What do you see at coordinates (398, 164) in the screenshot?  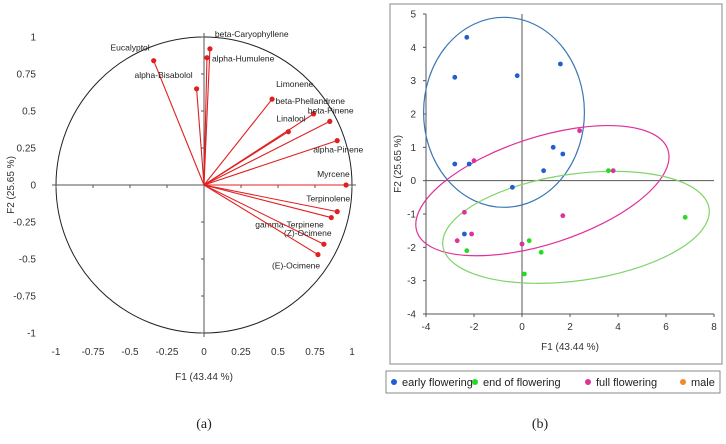 I see `panel-b-y-axis-label: F2 (25.65 %)` at bounding box center [398, 164].